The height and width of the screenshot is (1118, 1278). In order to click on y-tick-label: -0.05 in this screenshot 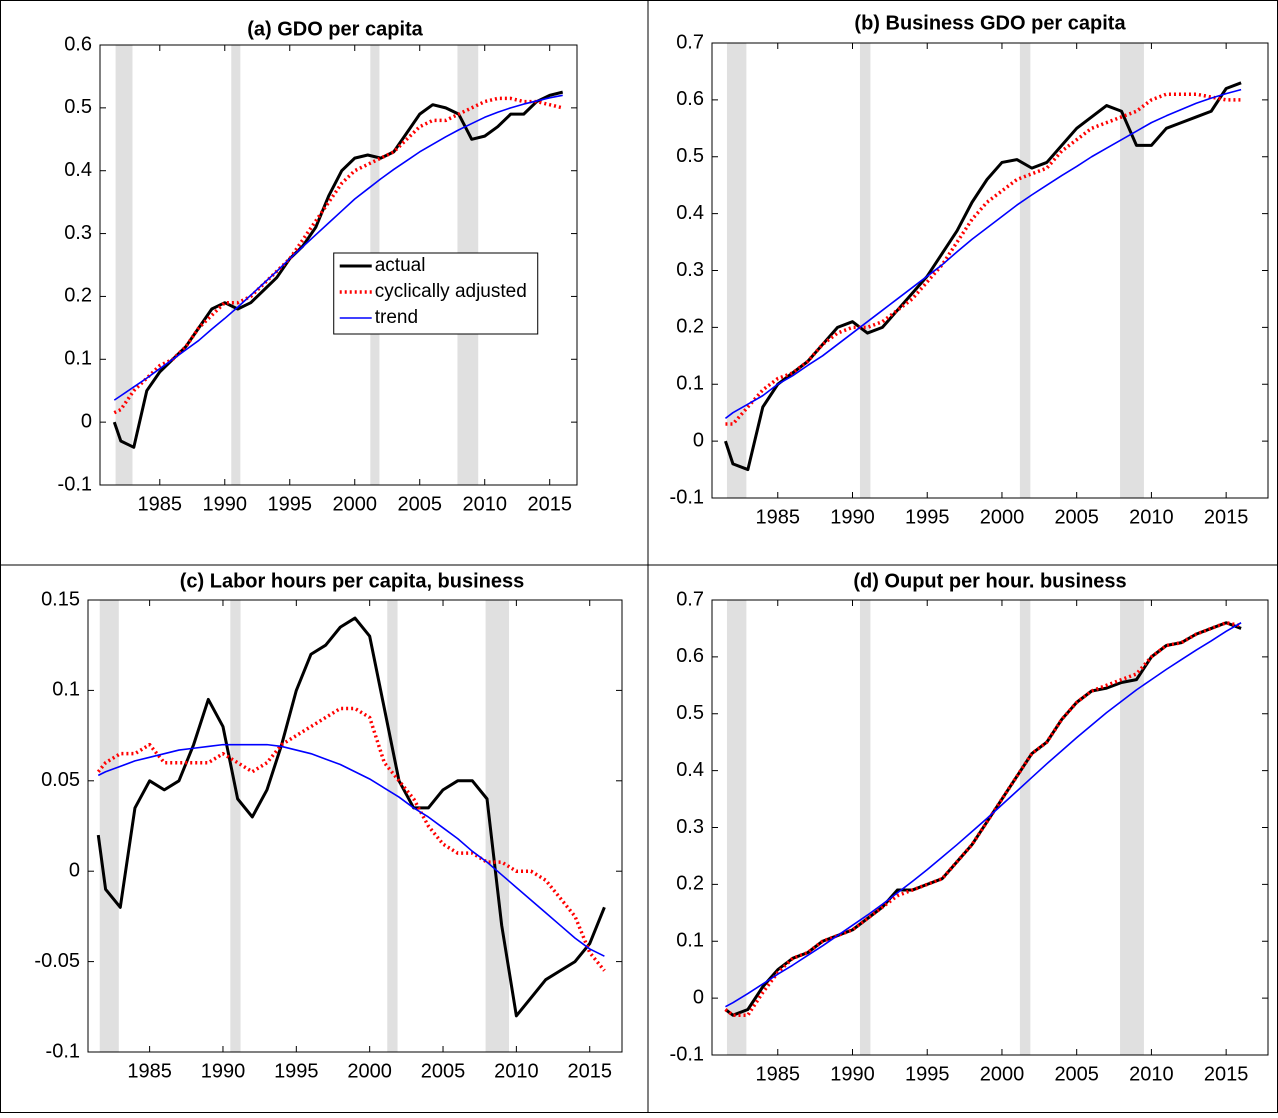, I will do `click(57, 961)`.